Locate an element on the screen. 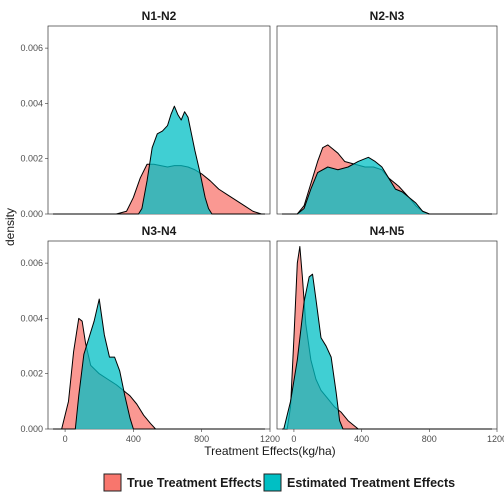 The width and height of the screenshot is (504, 504). x-axis-title: Treatment Effects(kg/ha) is located at coordinates (269, 451).